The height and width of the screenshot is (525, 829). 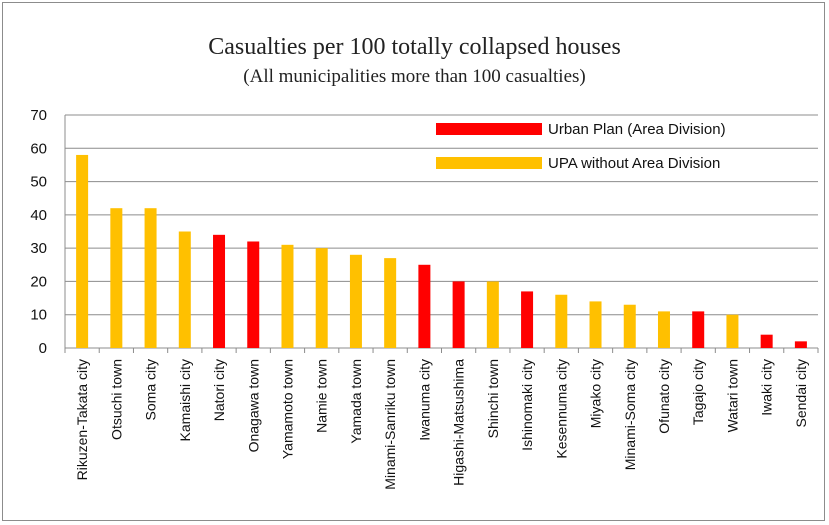 What do you see at coordinates (38, 182) in the screenshot?
I see `y-tick-label: 50` at bounding box center [38, 182].